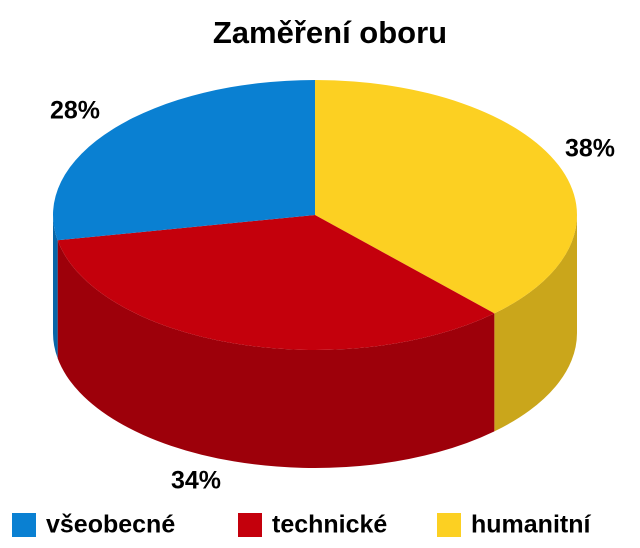 The width and height of the screenshot is (640, 548). Describe the element at coordinates (590, 149) in the screenshot. I see `data-label: 38%` at that location.